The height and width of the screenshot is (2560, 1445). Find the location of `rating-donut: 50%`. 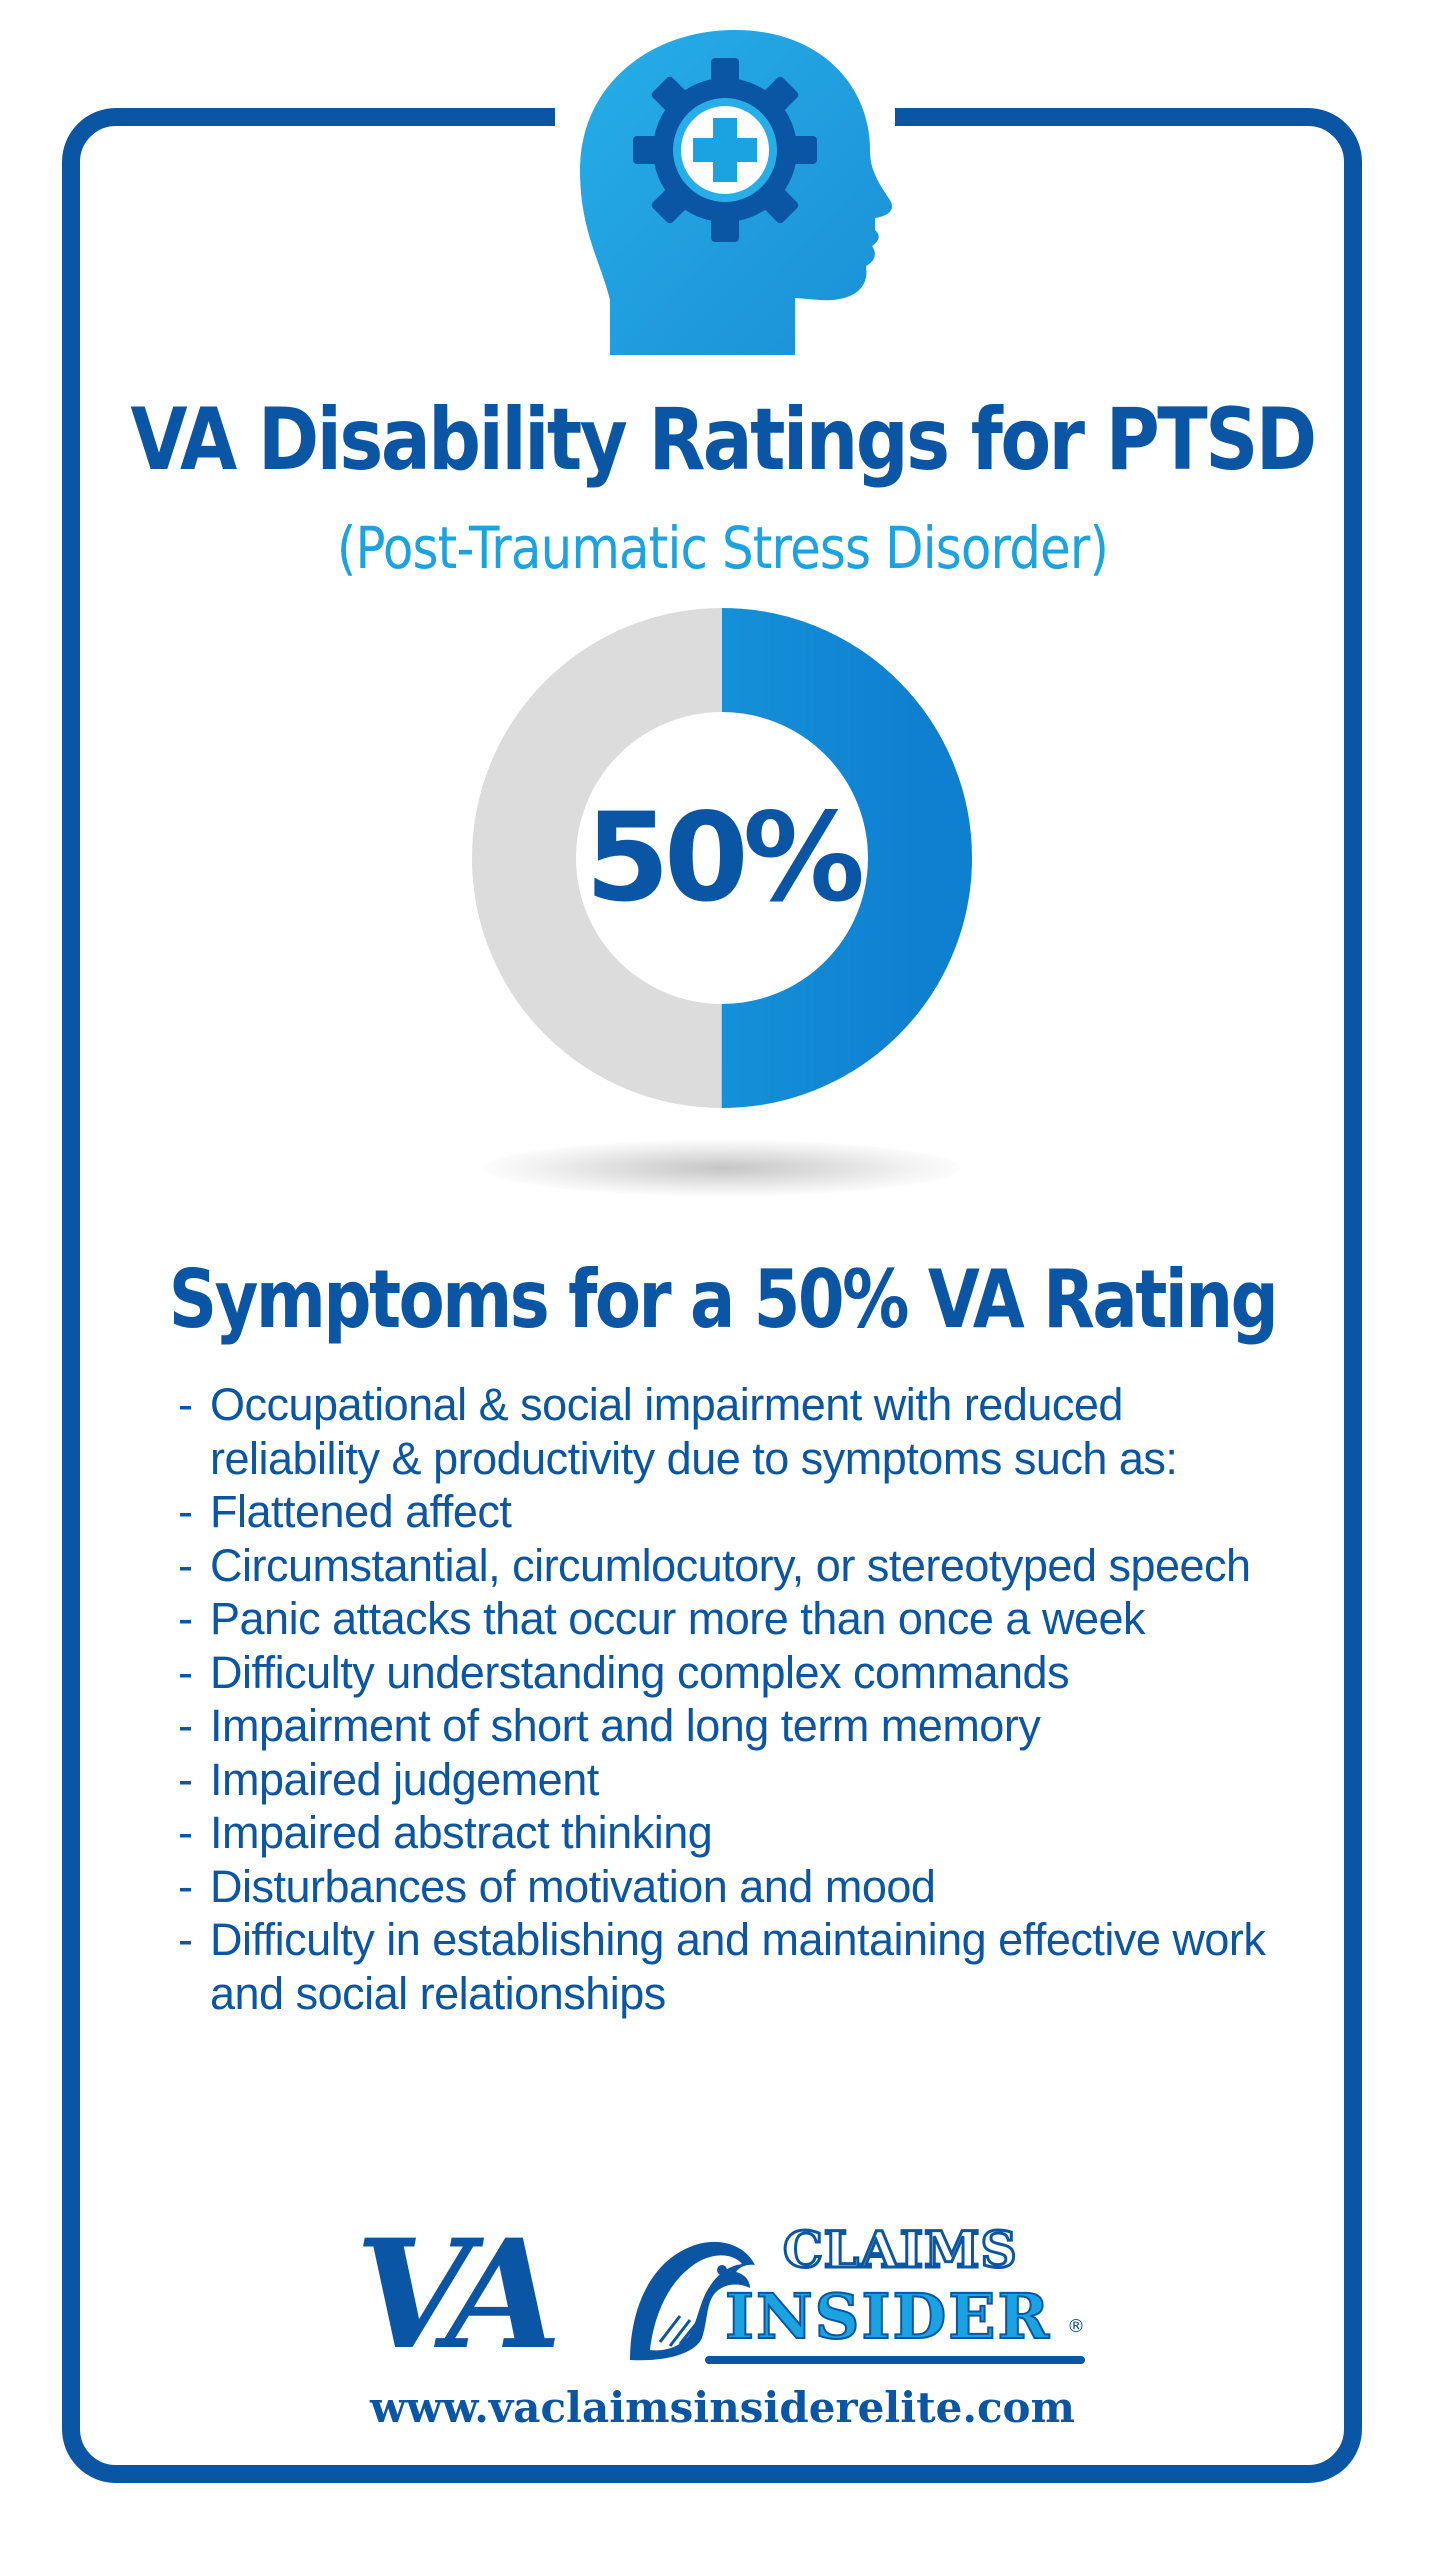

rating-donut: 50% is located at coordinates (722, 858).